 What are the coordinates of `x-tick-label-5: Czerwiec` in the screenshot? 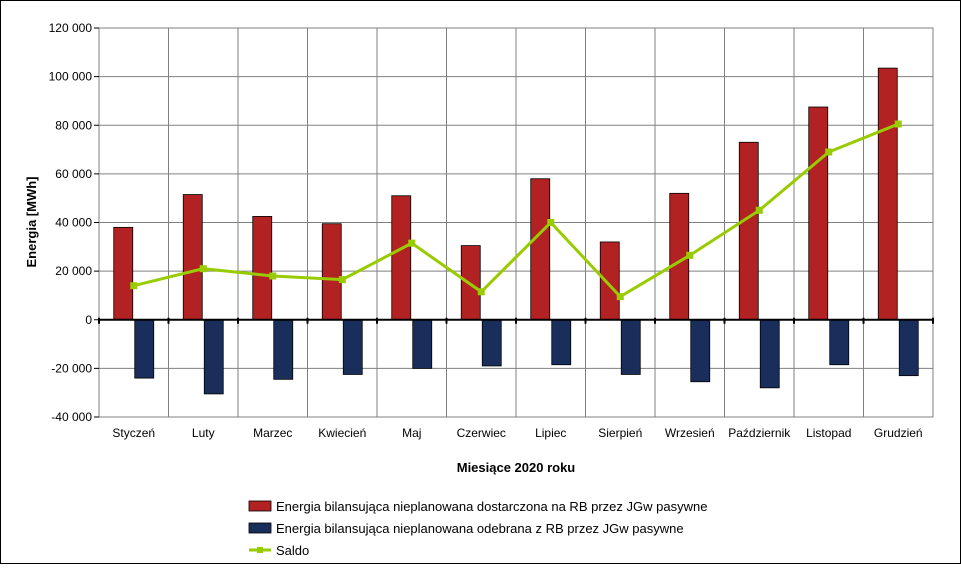 It's located at (481, 433).